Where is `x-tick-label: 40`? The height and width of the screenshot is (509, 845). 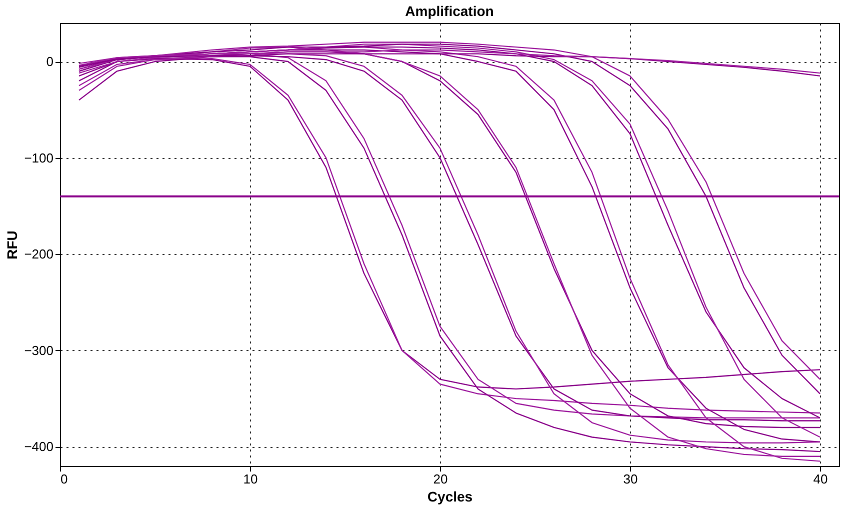
x-tick-label: 40 is located at coordinates (820, 479).